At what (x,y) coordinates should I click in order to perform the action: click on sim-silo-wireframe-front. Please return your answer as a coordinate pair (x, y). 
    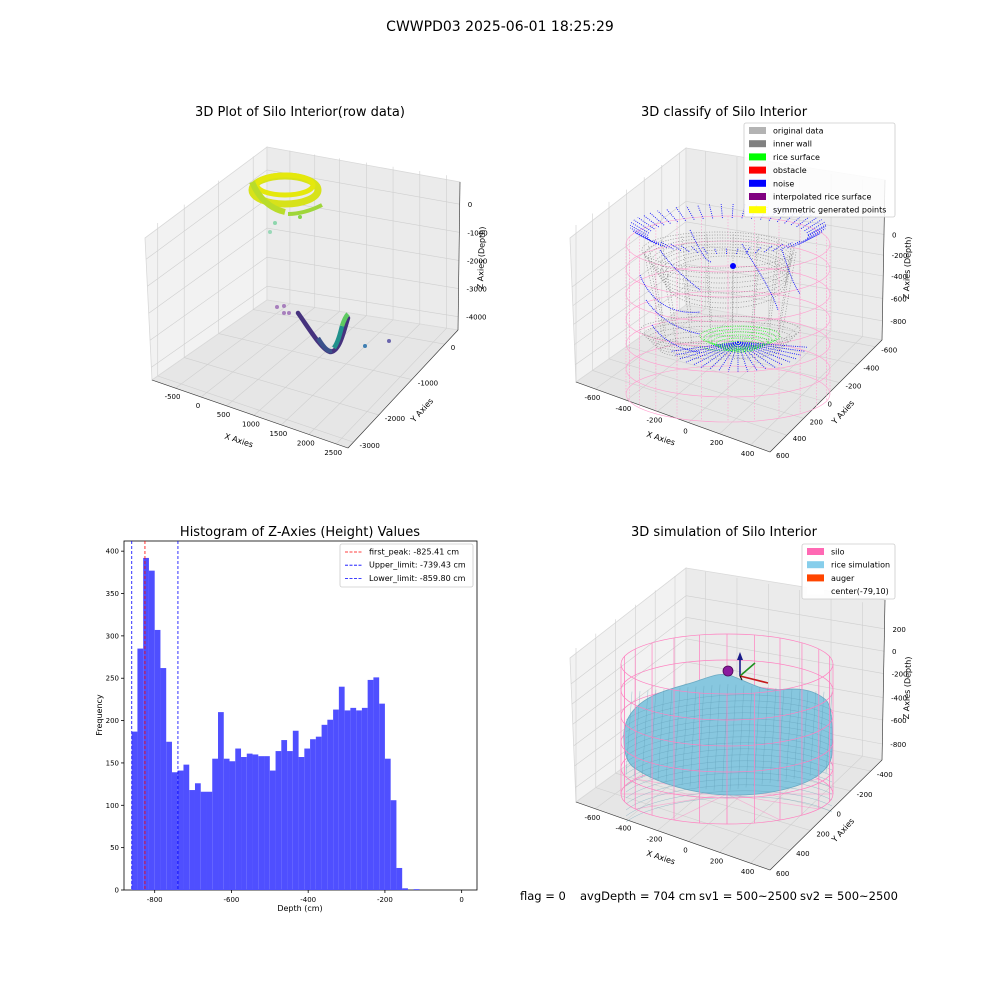
    Looking at the image, I should click on (727, 744).